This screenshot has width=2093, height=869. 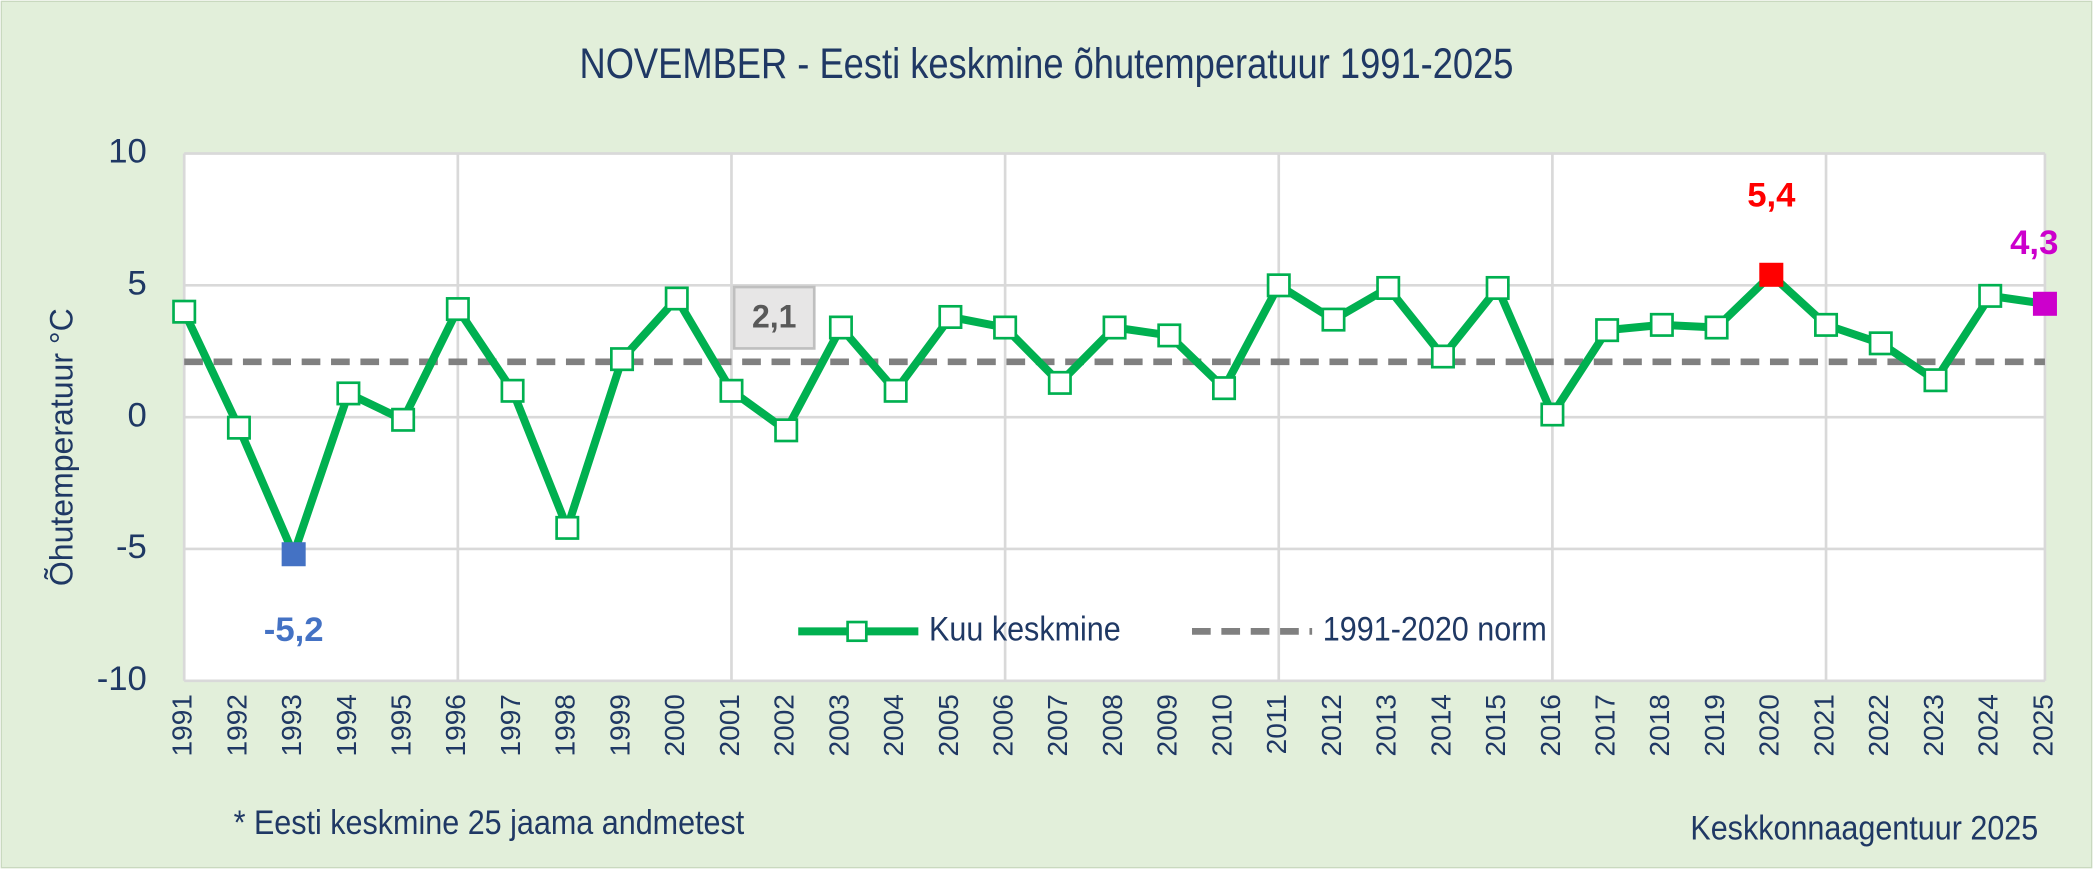 I want to click on x-tick-label: 1999, so click(x=619, y=725).